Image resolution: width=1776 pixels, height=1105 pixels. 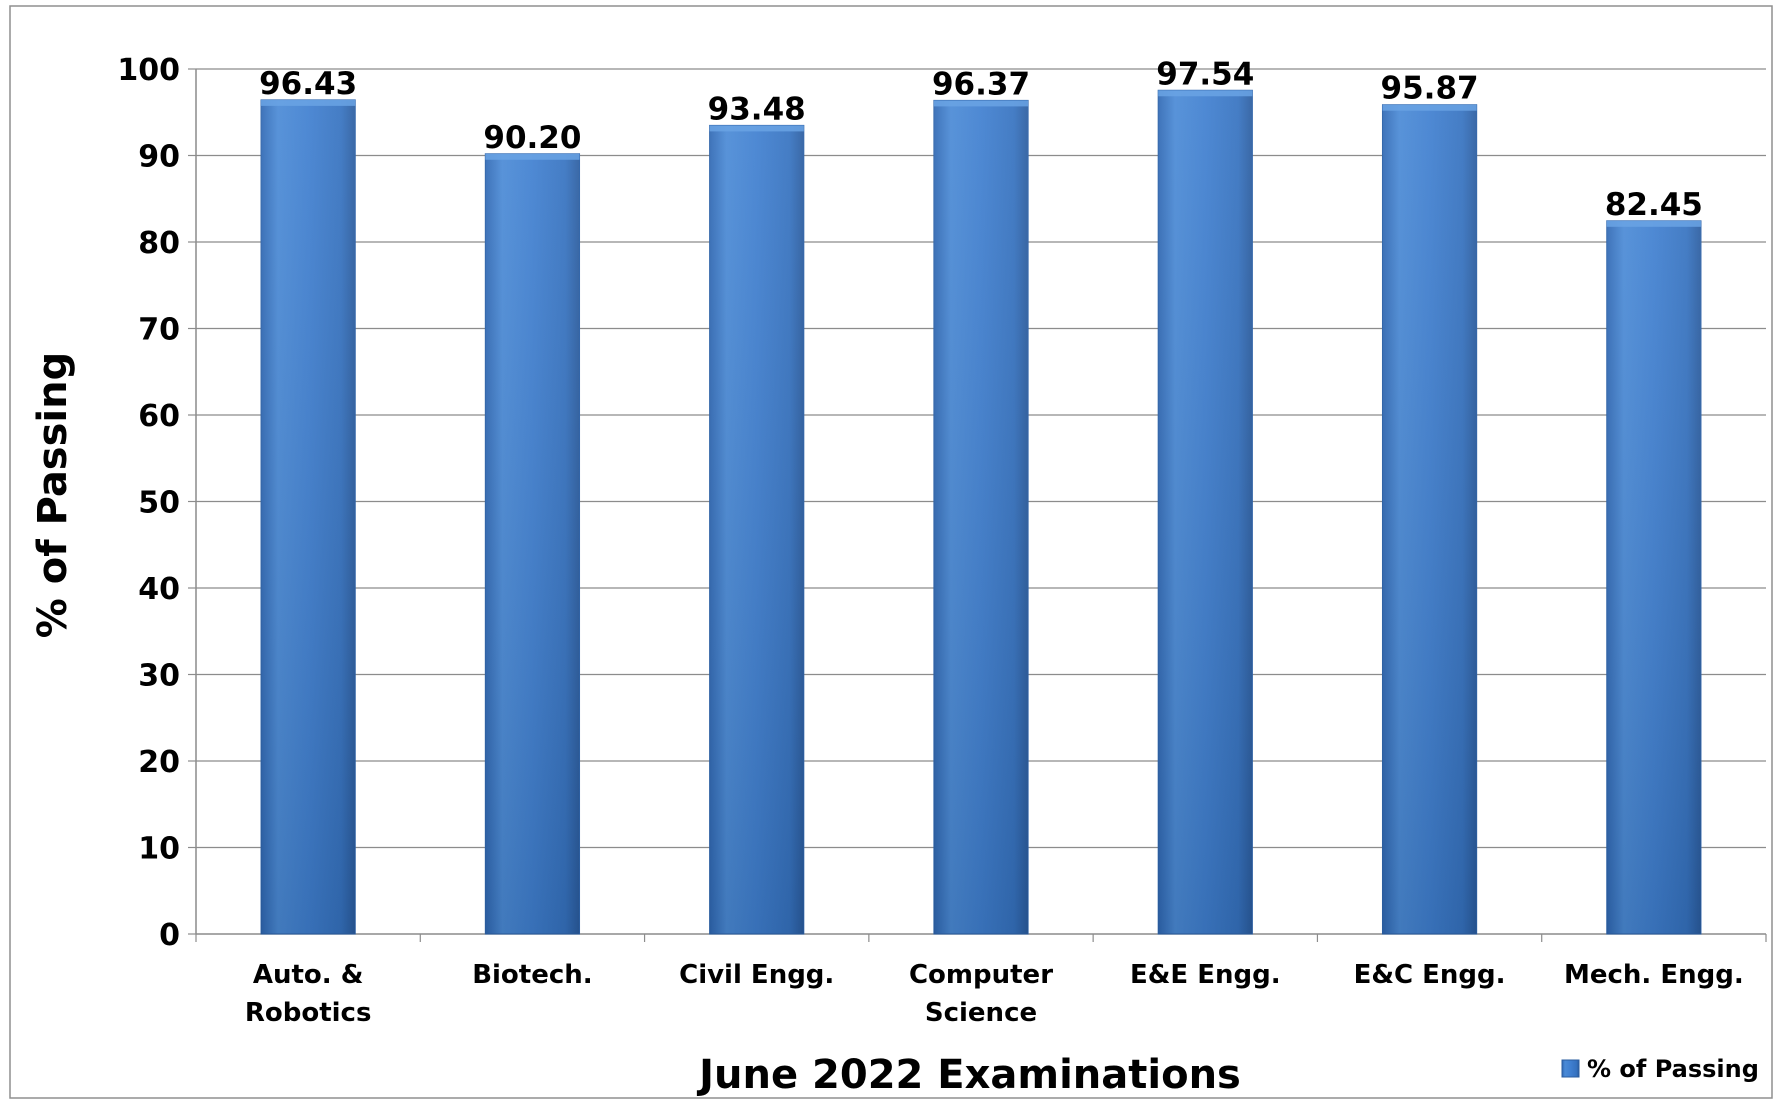 What do you see at coordinates (757, 109) in the screenshot?
I see `data-label: 93.48` at bounding box center [757, 109].